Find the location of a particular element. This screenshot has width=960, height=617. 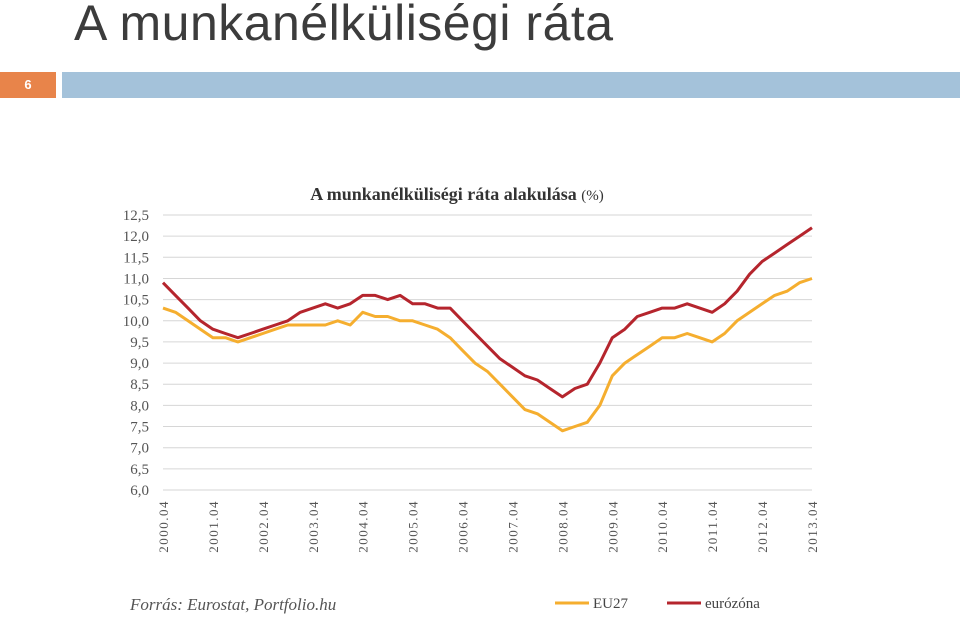

slide-header-bar is located at coordinates (511, 85).